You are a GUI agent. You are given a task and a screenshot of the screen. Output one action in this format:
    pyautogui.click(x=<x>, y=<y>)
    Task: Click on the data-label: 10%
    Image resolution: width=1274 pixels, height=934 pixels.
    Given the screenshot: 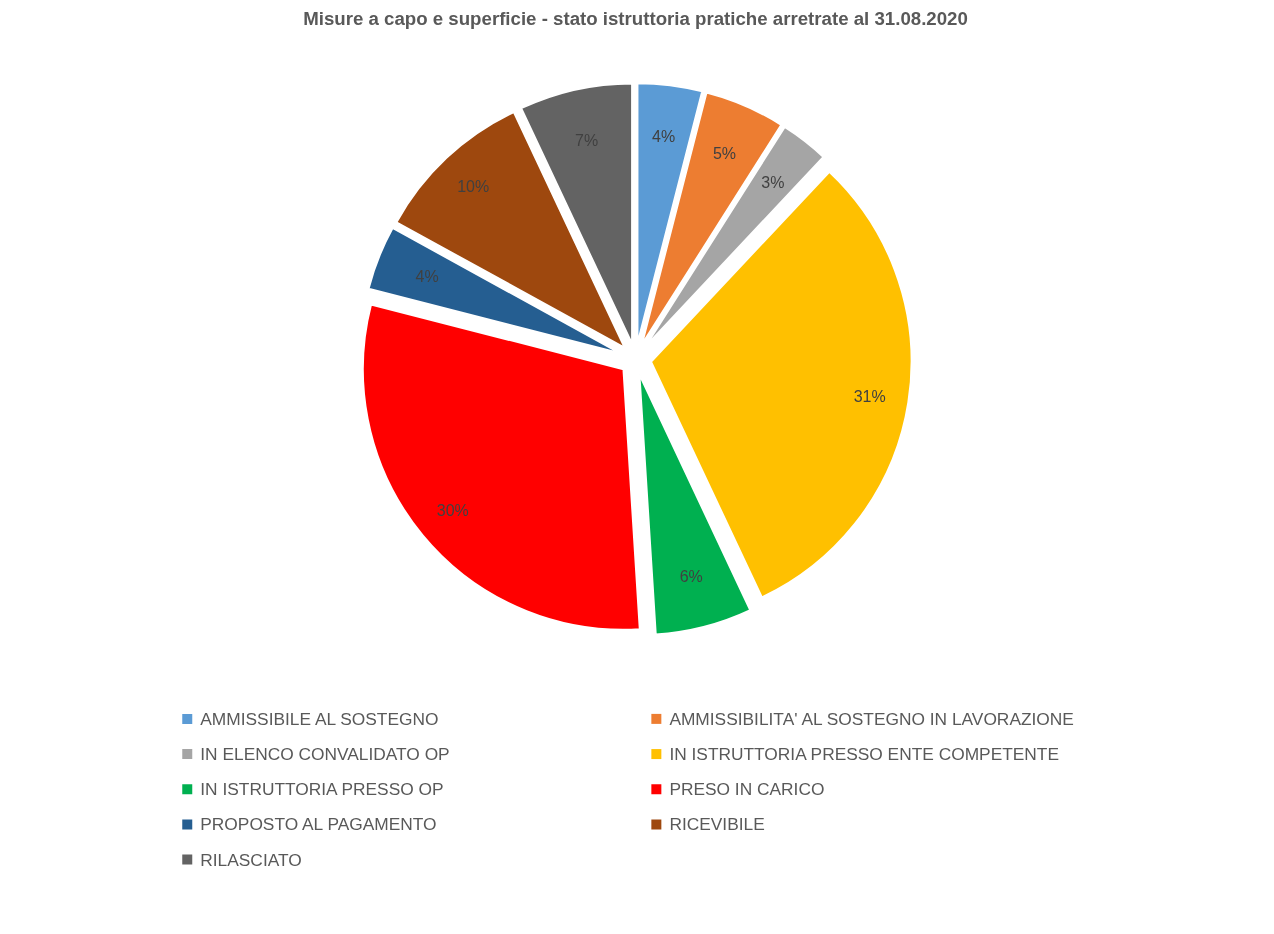 What is the action you would take?
    pyautogui.click(x=473, y=186)
    